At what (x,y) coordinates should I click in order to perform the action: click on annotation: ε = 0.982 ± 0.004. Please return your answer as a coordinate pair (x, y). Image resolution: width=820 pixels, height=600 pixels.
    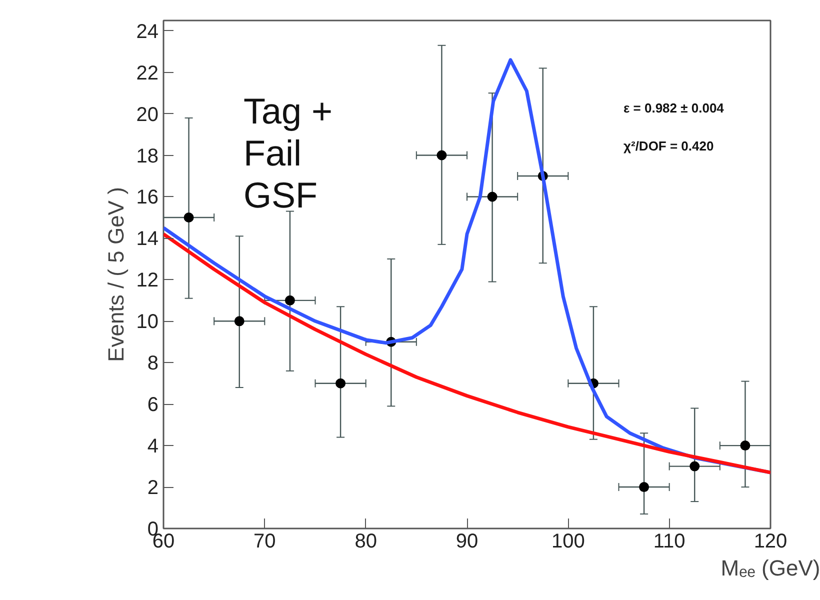
    Looking at the image, I should click on (674, 108).